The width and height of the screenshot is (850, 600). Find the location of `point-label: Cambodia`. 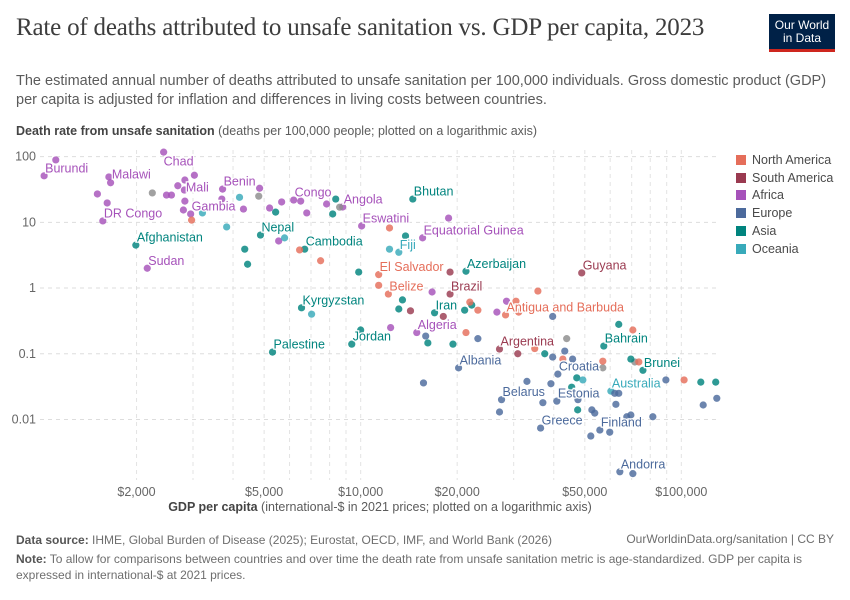

point-label: Cambodia is located at coordinates (334, 242).